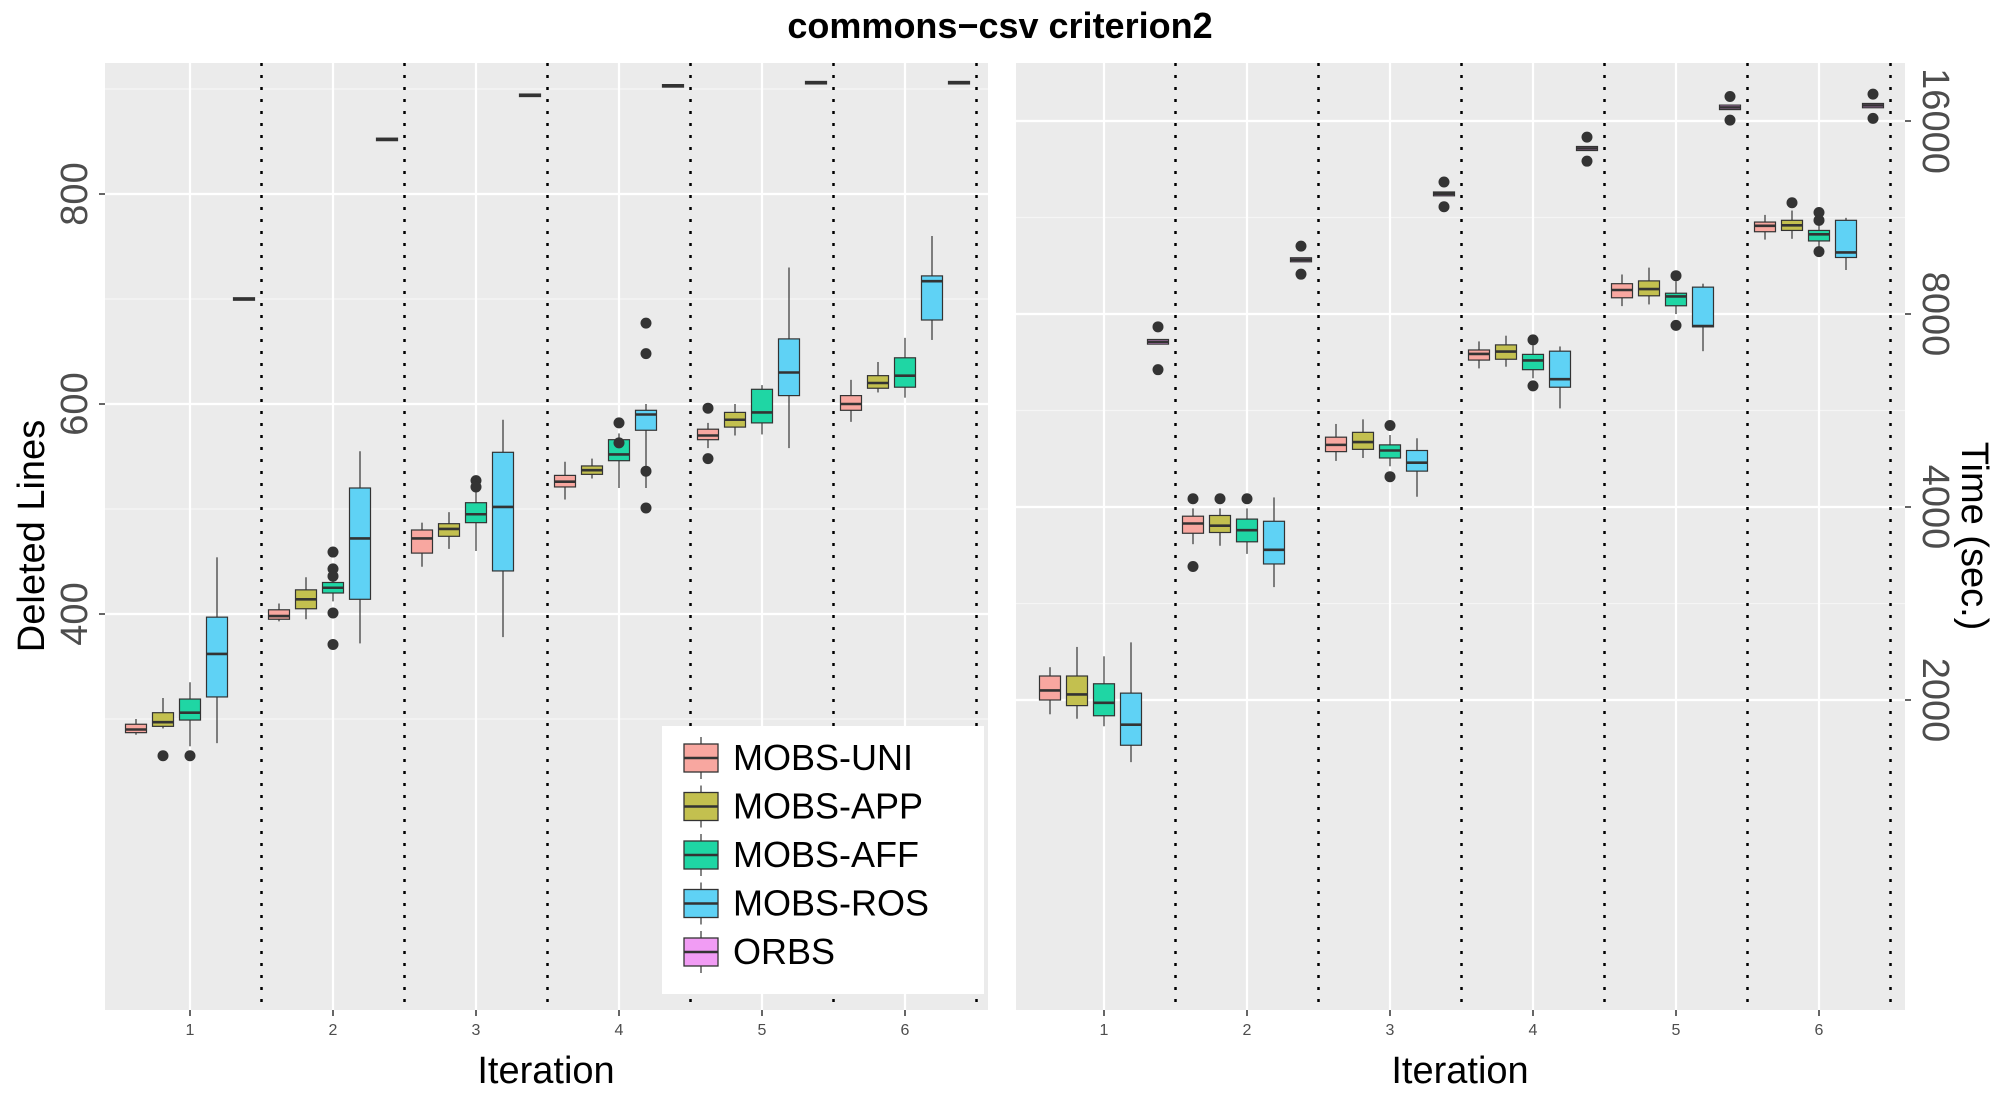 Image resolution: width=2000 pixels, height=1100 pixels. What do you see at coordinates (1247, 1030) in the screenshot?
I see `x-tick-label: 2` at bounding box center [1247, 1030].